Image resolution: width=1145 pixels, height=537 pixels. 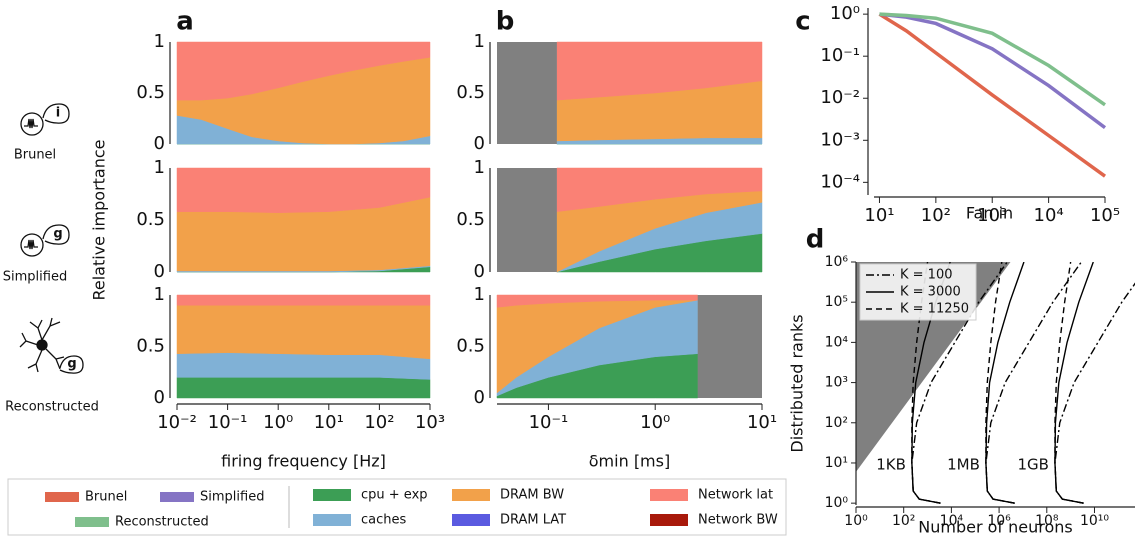 What do you see at coordinates (35, 155) in the screenshot?
I see `row-label: Brunel` at bounding box center [35, 155].